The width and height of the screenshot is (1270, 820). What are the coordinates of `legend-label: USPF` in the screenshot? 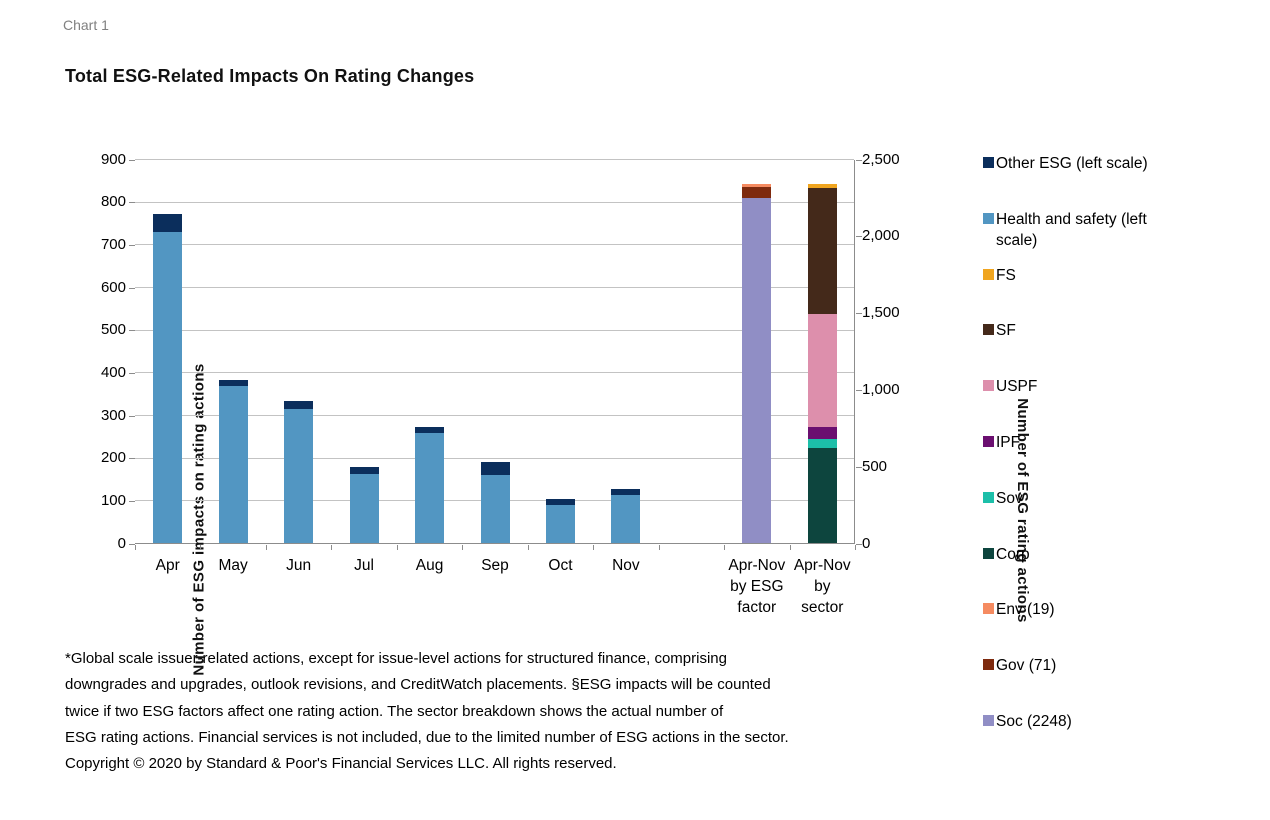 It's located at (1017, 387).